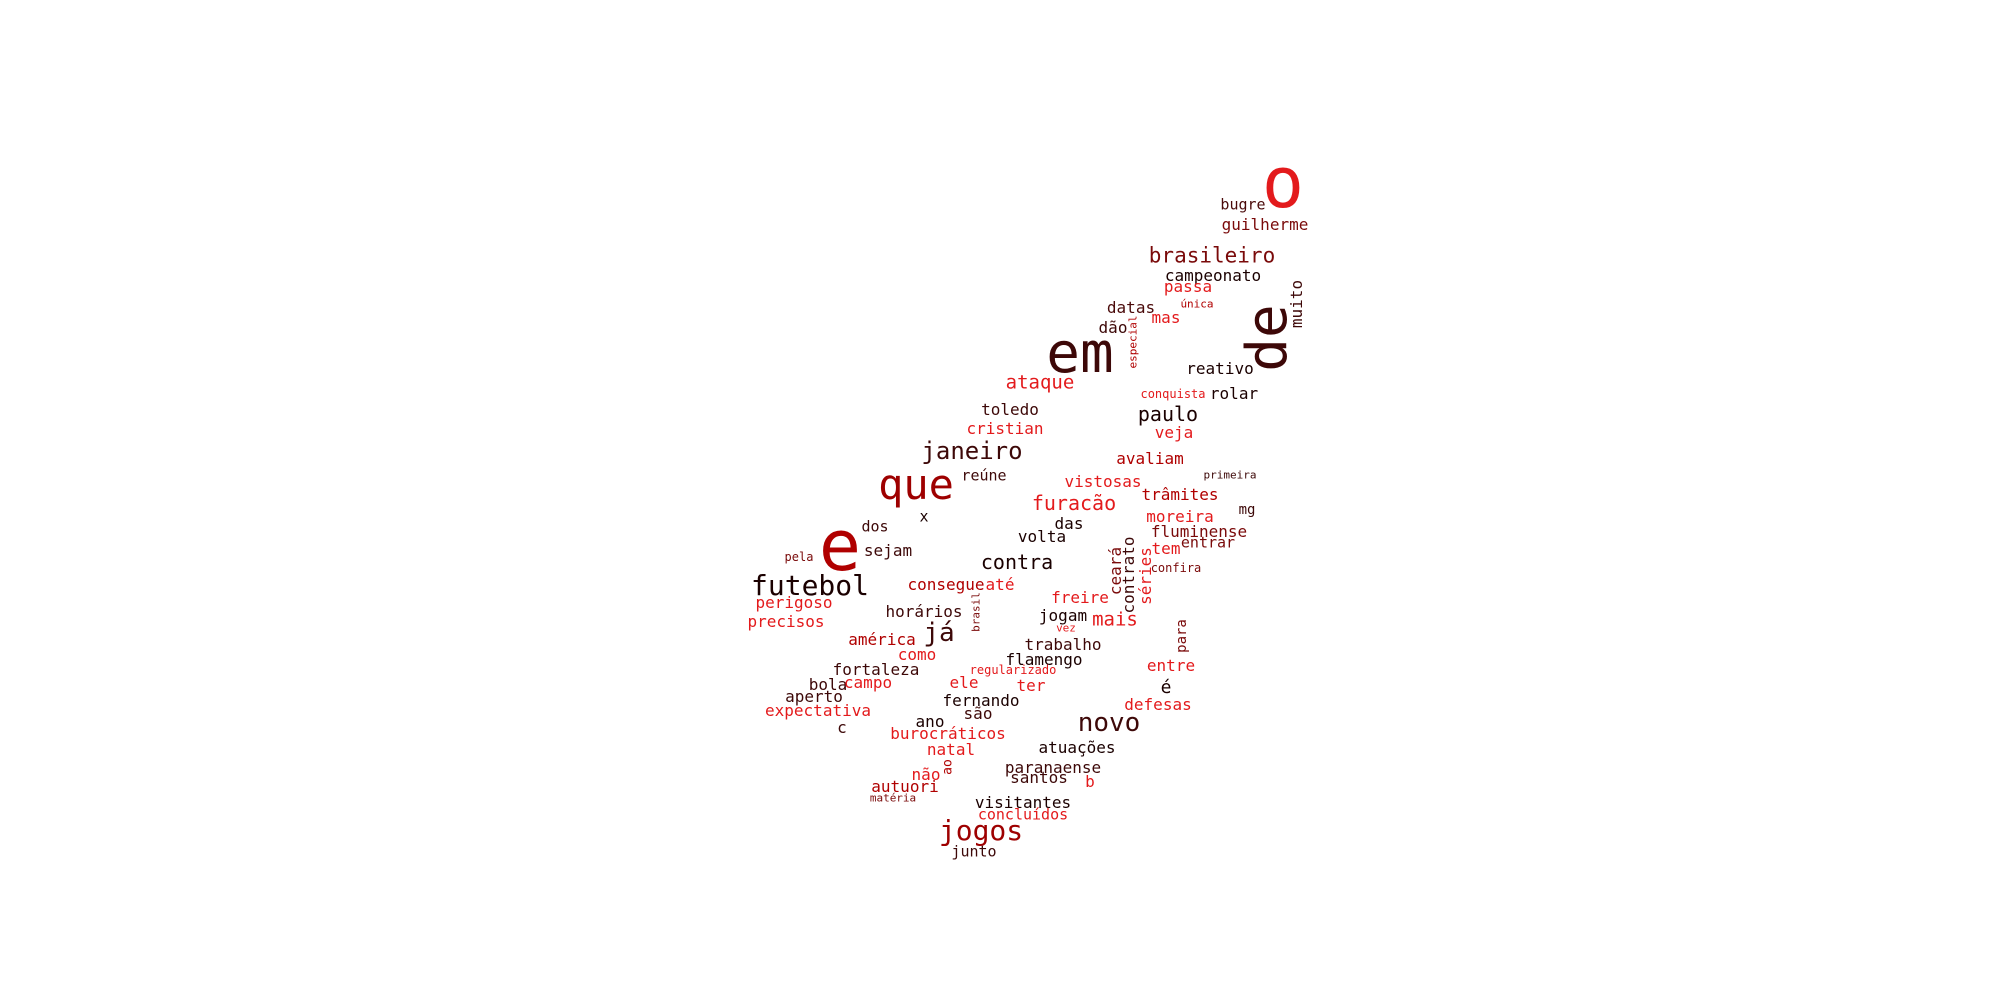 The image size is (2000, 1000). What do you see at coordinates (946, 584) in the screenshot?
I see `word: consegue` at bounding box center [946, 584].